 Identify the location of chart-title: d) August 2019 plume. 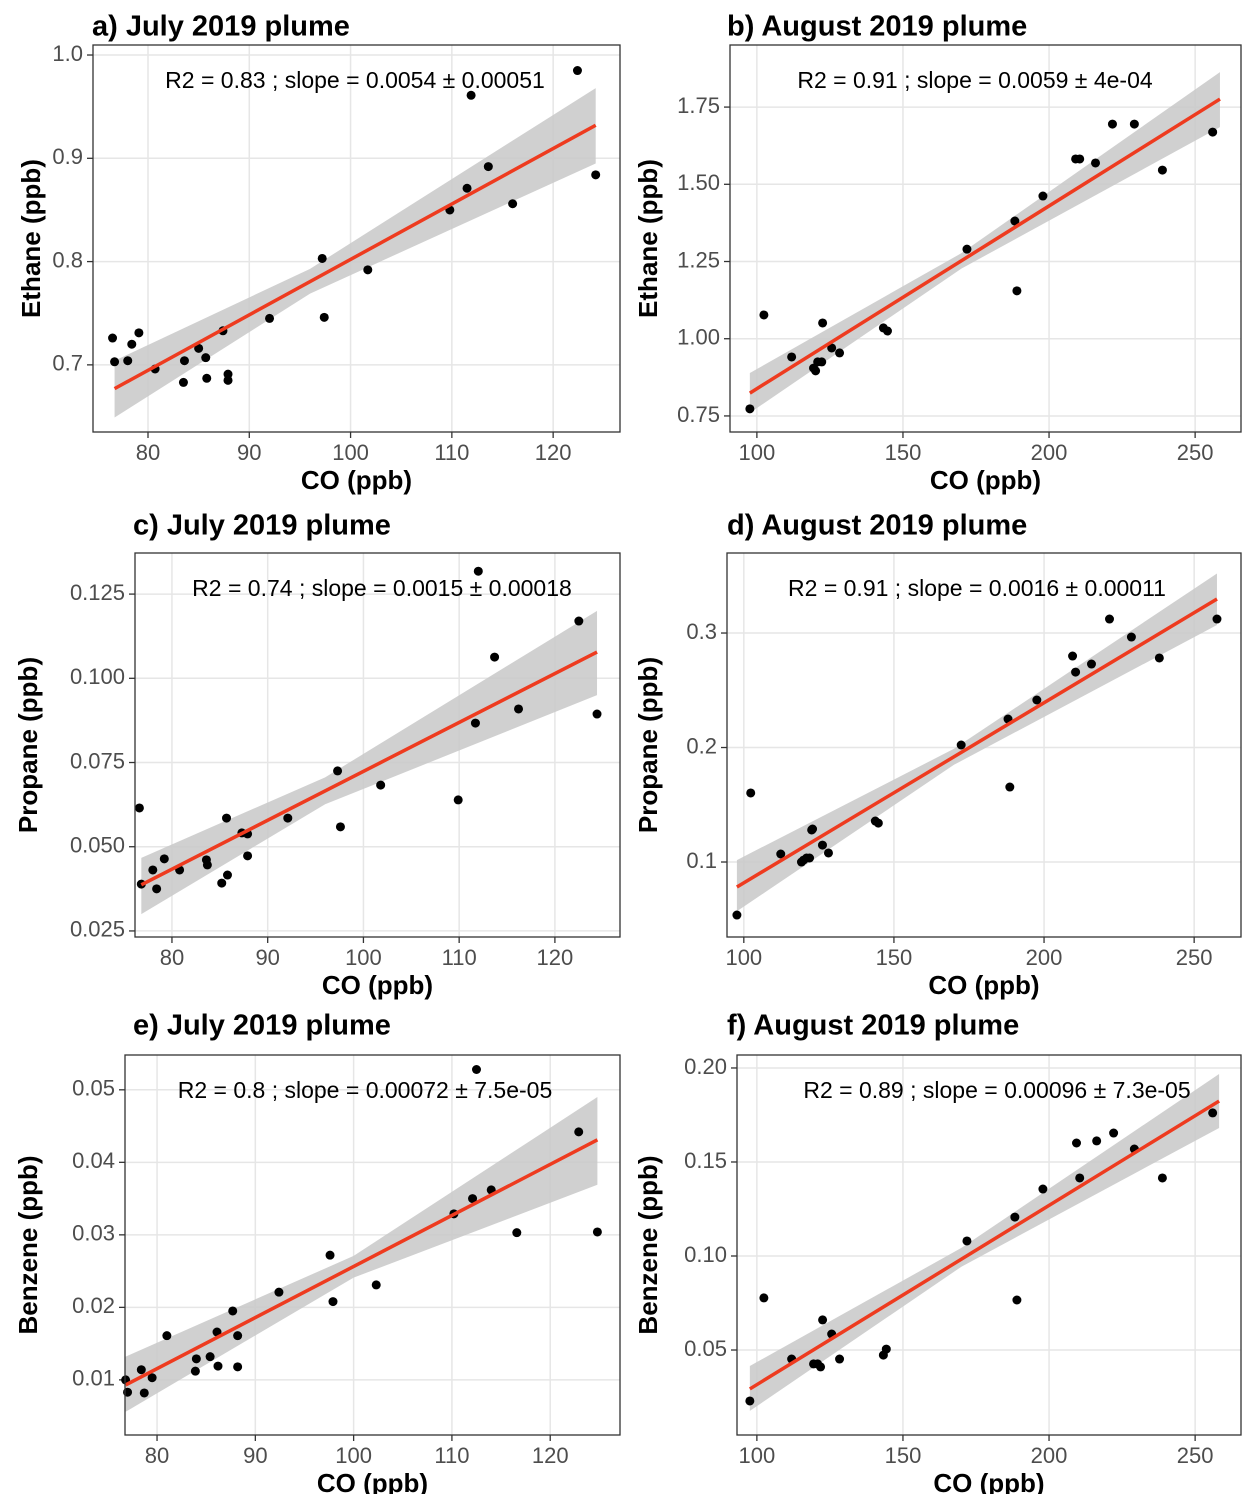
(877, 526).